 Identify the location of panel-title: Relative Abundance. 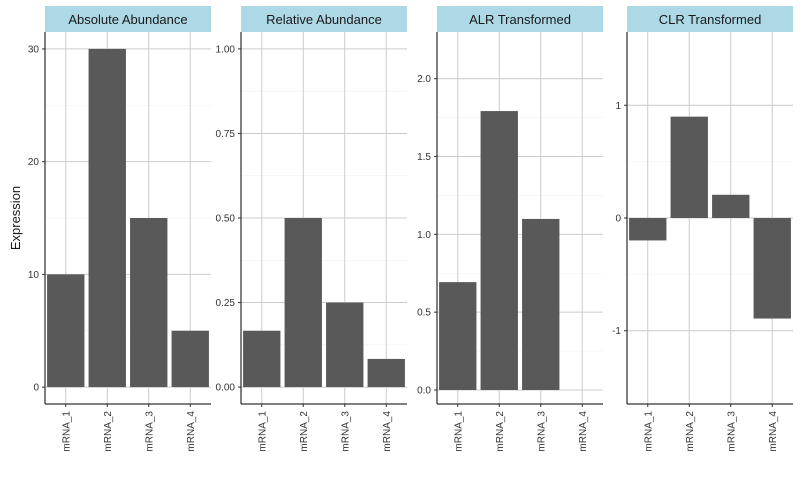
(324, 19).